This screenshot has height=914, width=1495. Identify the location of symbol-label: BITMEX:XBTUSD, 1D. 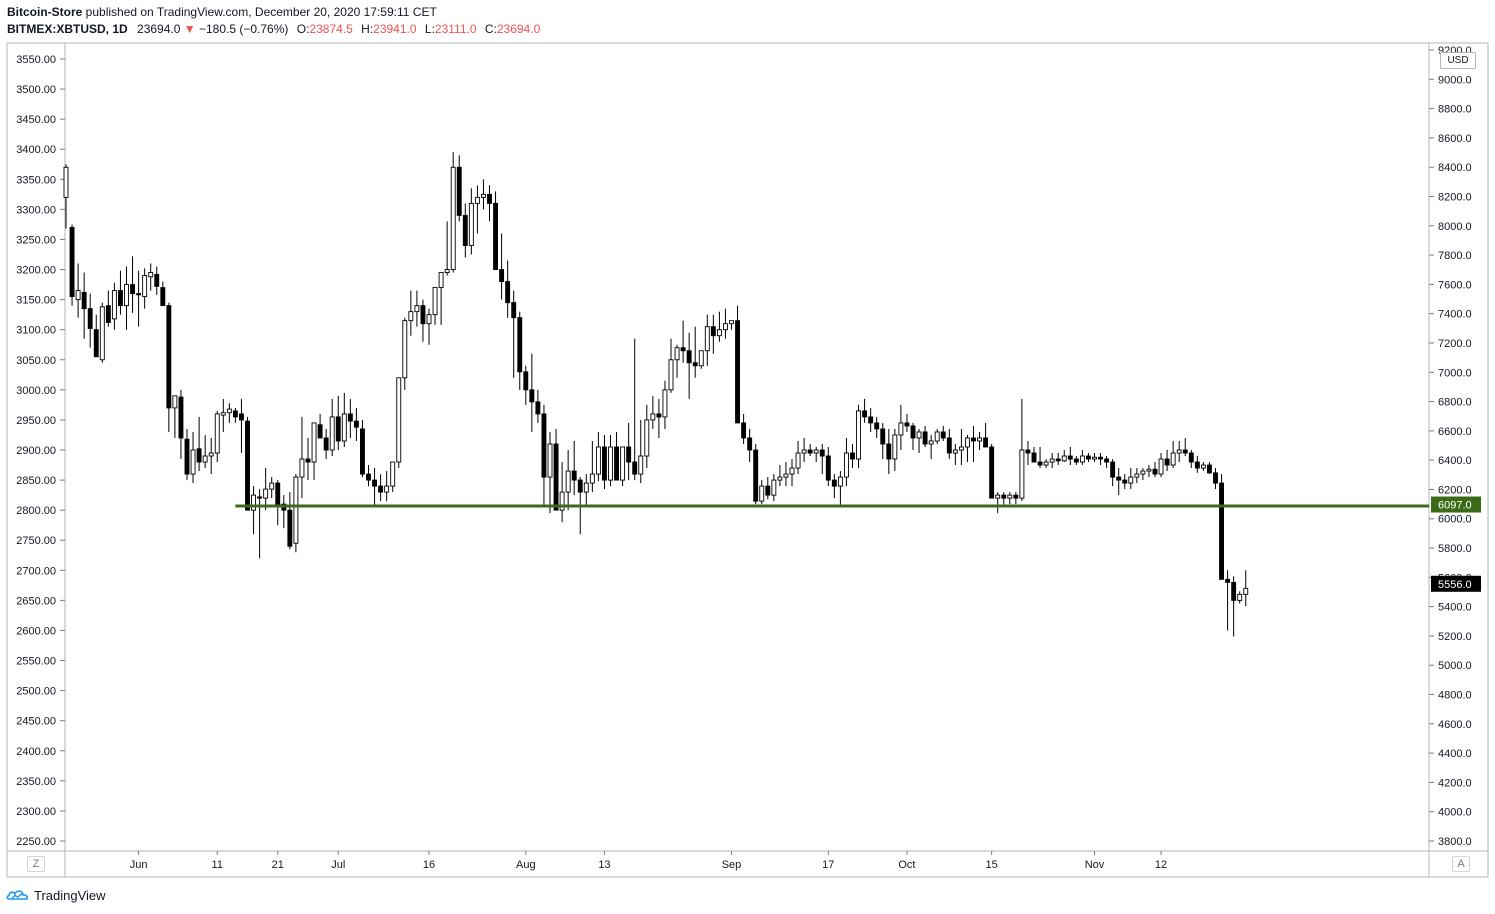
(67, 29).